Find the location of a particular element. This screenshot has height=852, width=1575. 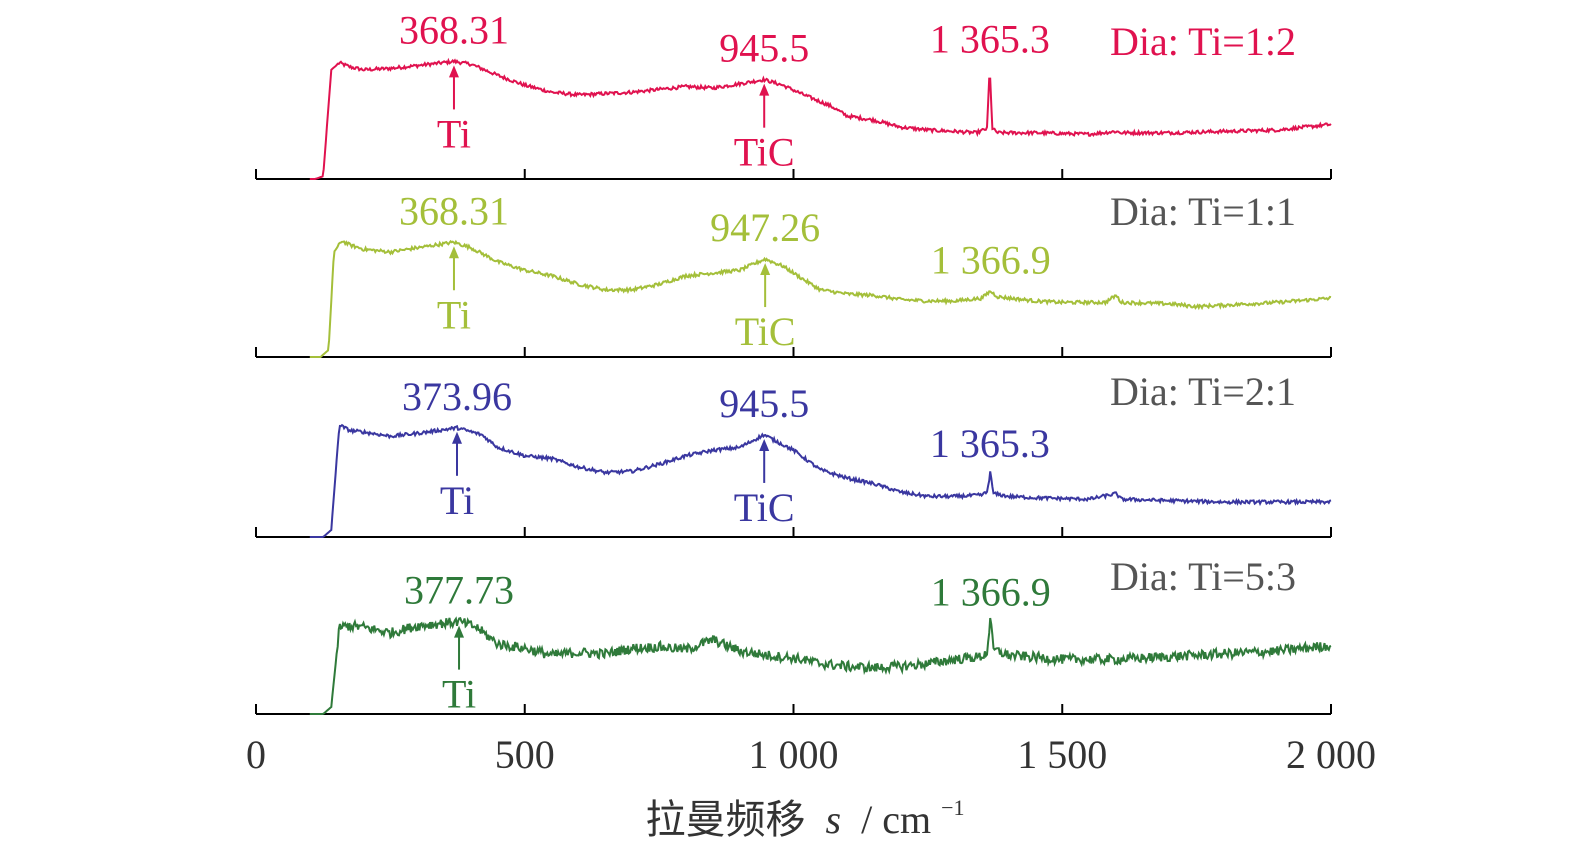

x-axis: 0 500 1 000 1 500 2 000 is located at coordinates (811, 754).